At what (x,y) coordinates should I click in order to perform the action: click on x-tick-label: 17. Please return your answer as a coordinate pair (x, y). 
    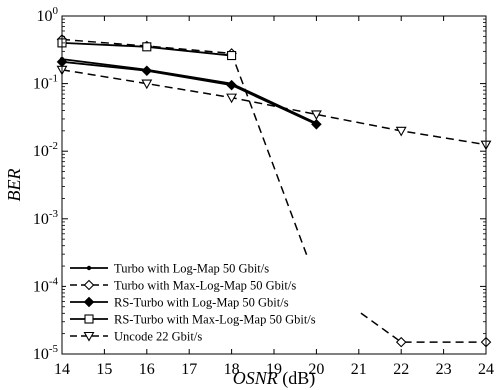
    Looking at the image, I should click on (189, 369).